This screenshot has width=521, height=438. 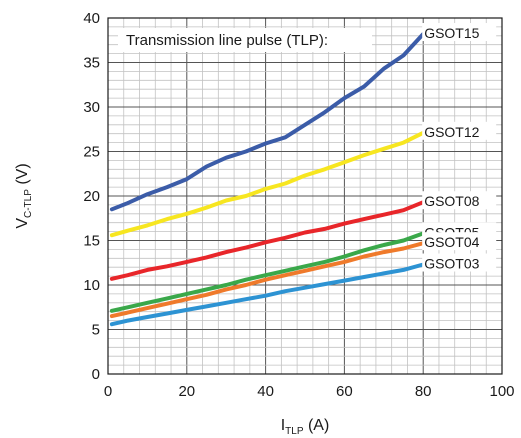 What do you see at coordinates (227, 40) in the screenshot?
I see `chart-title: Transmission line pulse (TLP):` at bounding box center [227, 40].